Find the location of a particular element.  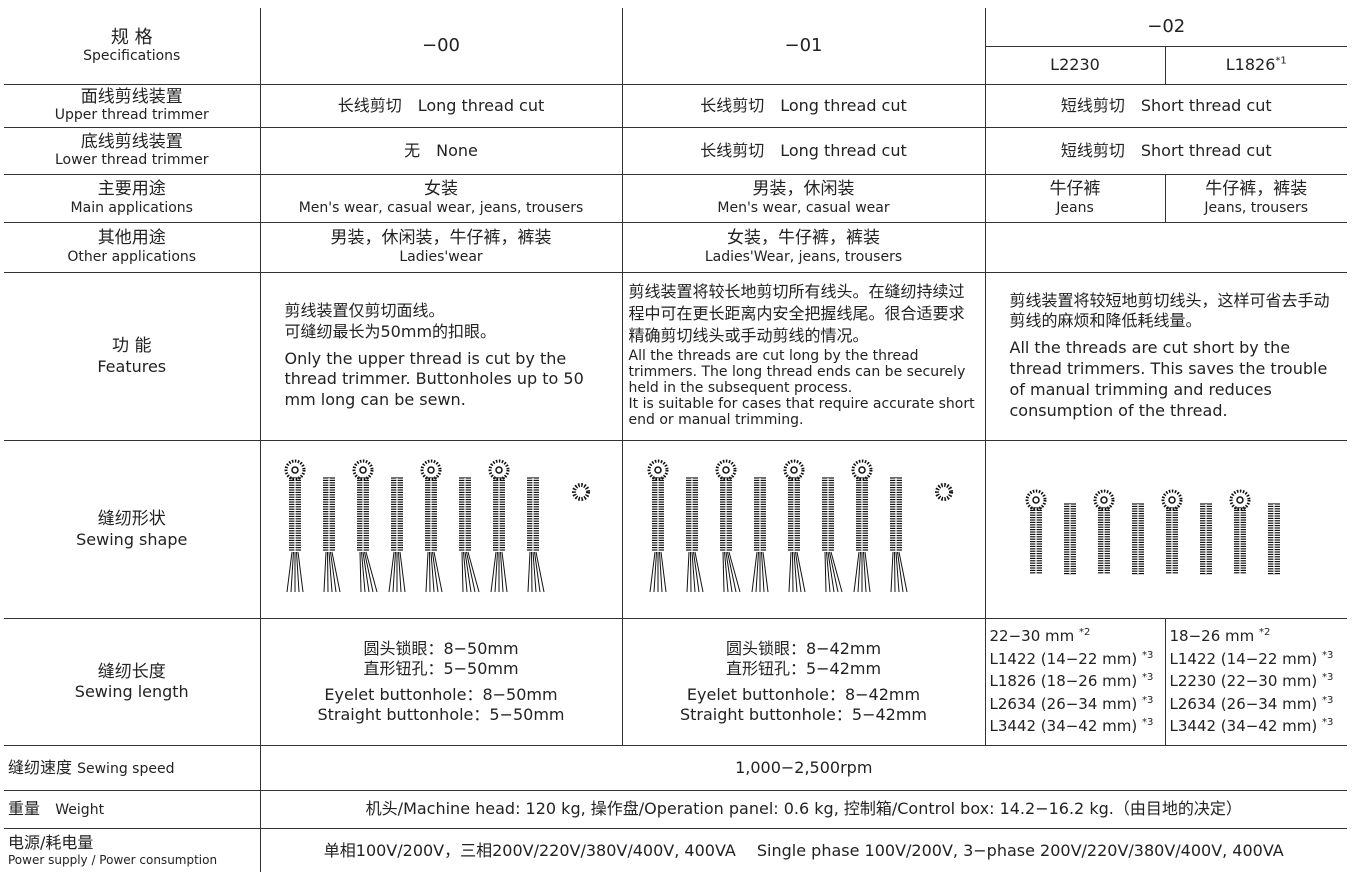

cell: 女装，牛仔裤，裤装 Ladies'Wear, jeans, trousers is located at coordinates (803, 247).